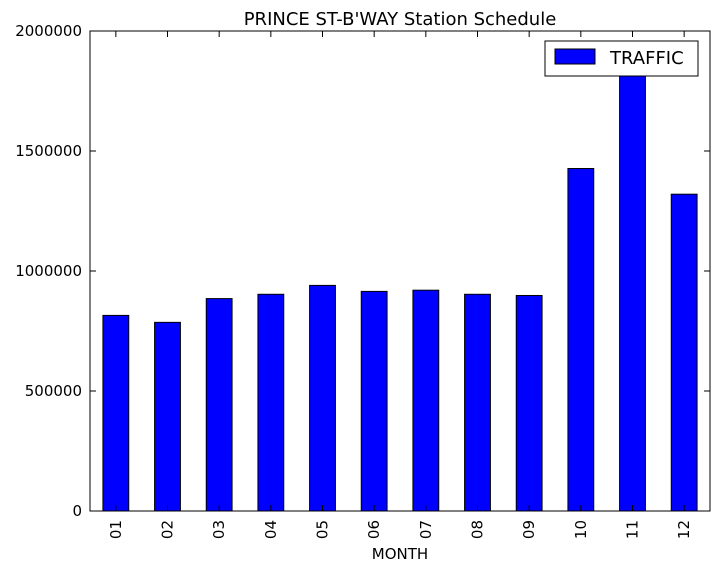 This screenshot has height=577, width=719. Describe the element at coordinates (48, 31) in the screenshot. I see `y-tick-label: 2000000` at that location.